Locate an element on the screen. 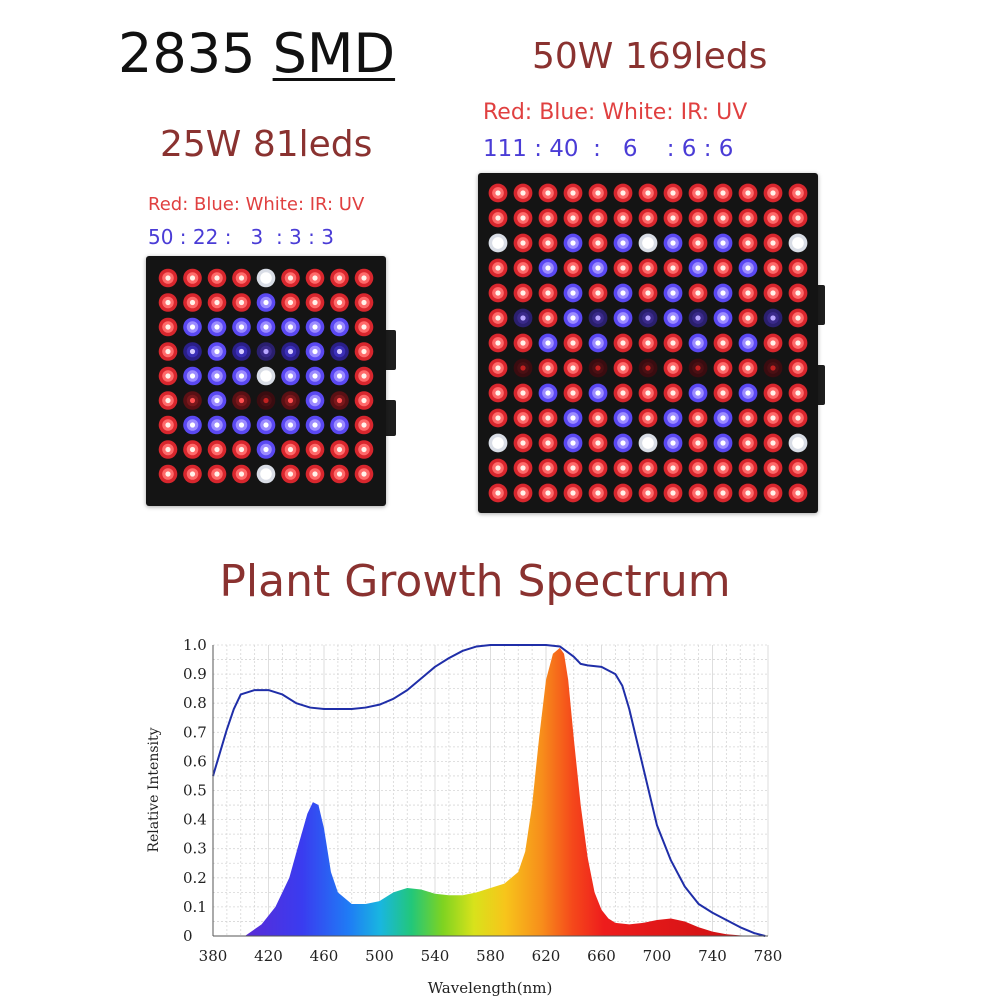 The width and height of the screenshot is (1000, 1000). smd-title: 2835 SMD is located at coordinates (256, 53).